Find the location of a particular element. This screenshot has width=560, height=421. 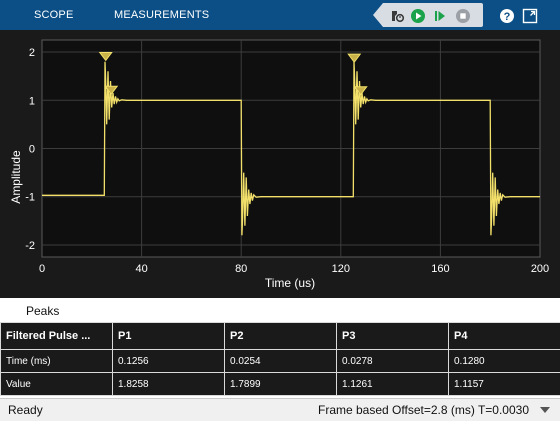

tab-scope: SCOPE is located at coordinates (54, 15).